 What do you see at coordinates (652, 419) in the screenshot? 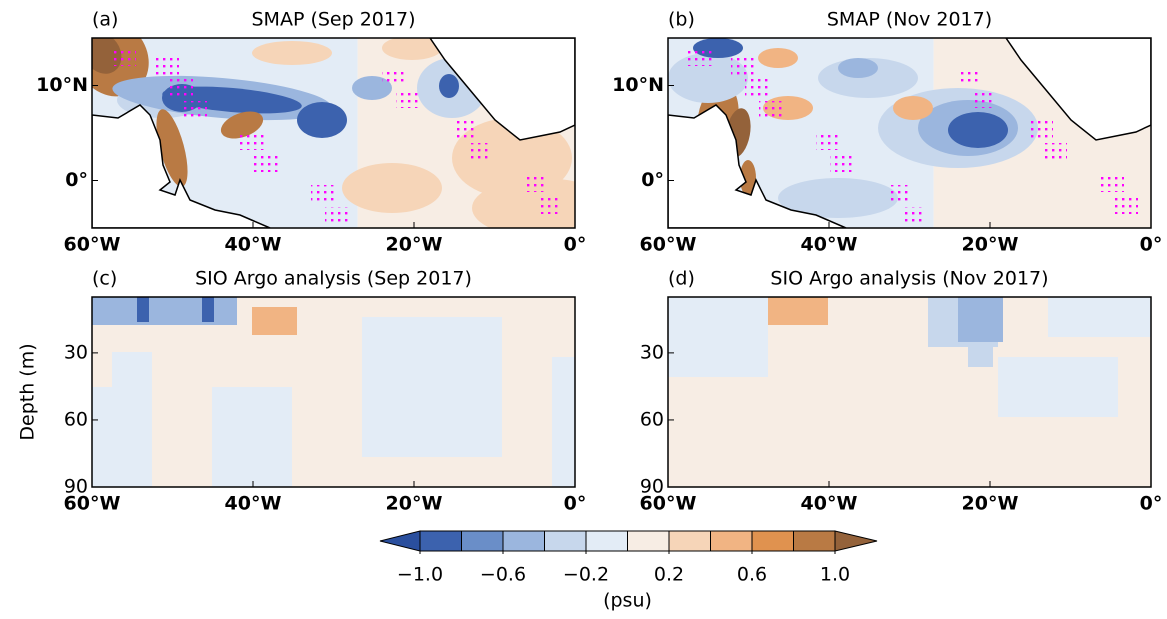
I see `y-tick-label: 60` at bounding box center [652, 419].